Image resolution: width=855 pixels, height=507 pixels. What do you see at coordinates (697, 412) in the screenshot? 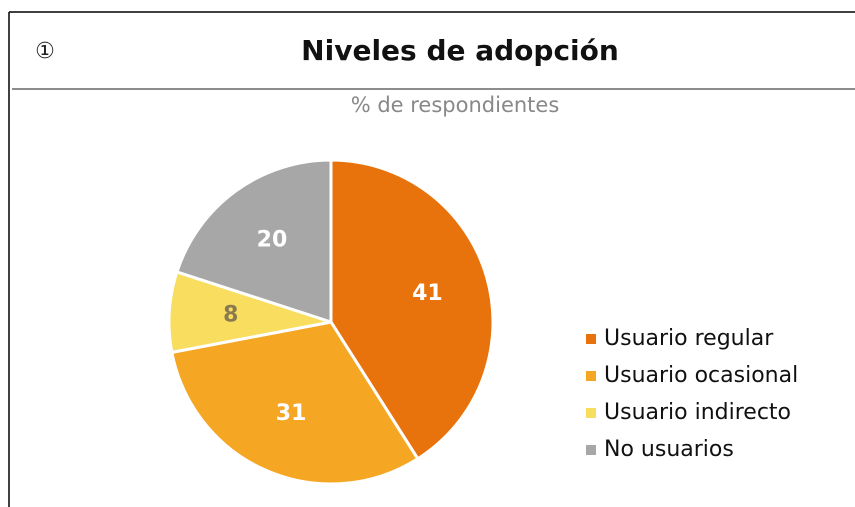
I see `legend-label: Usuario indirecto` at bounding box center [697, 412].